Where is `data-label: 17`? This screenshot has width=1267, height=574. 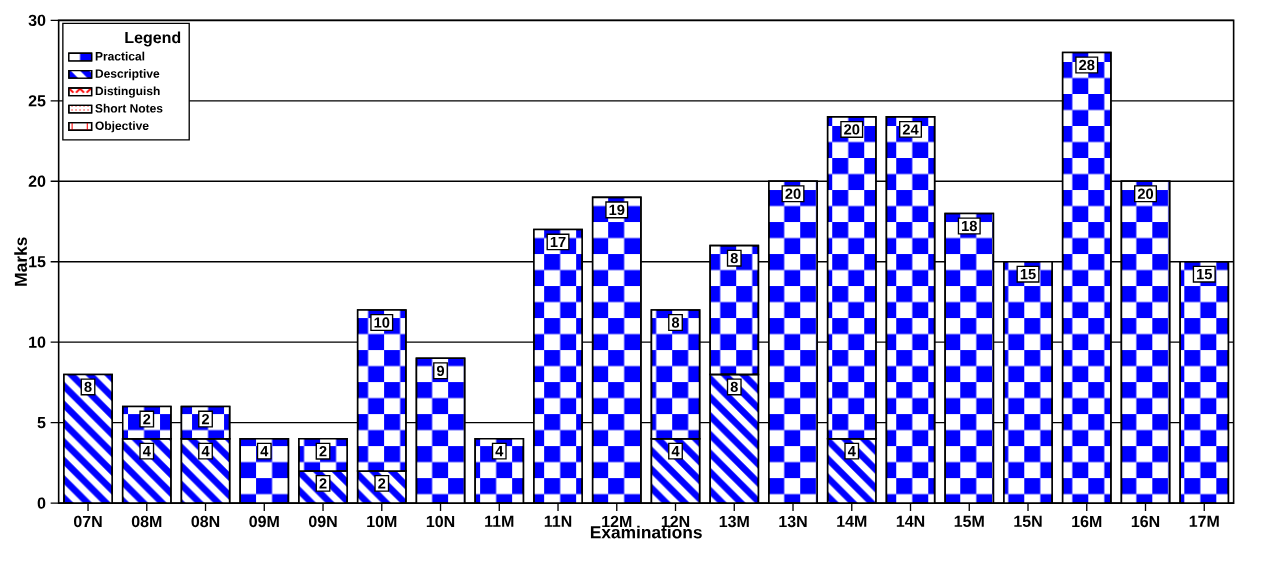 data-label: 17 is located at coordinates (558, 241).